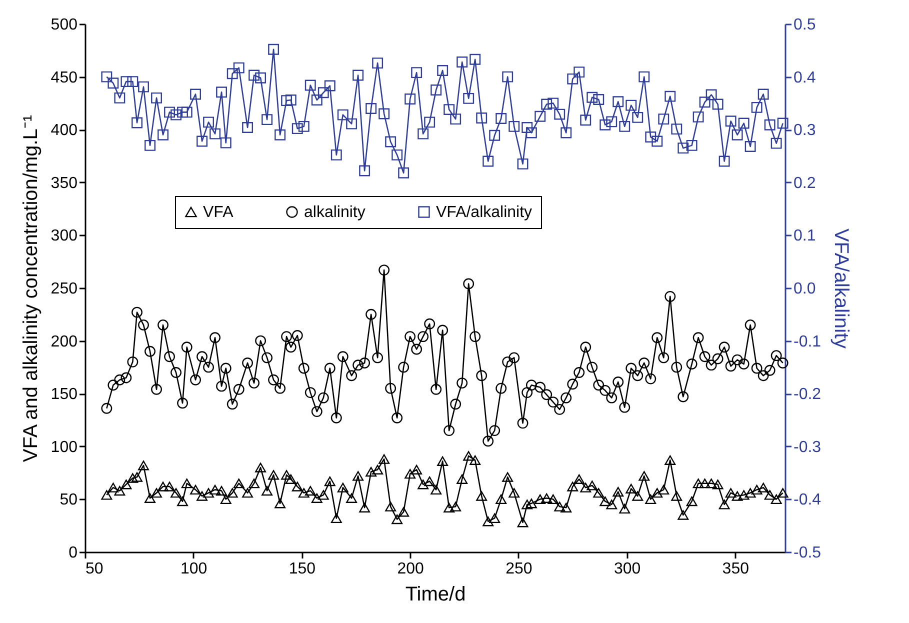  What do you see at coordinates (805, 77) in the screenshot?
I see `y2-tick-label: 0.4` at bounding box center [805, 77].